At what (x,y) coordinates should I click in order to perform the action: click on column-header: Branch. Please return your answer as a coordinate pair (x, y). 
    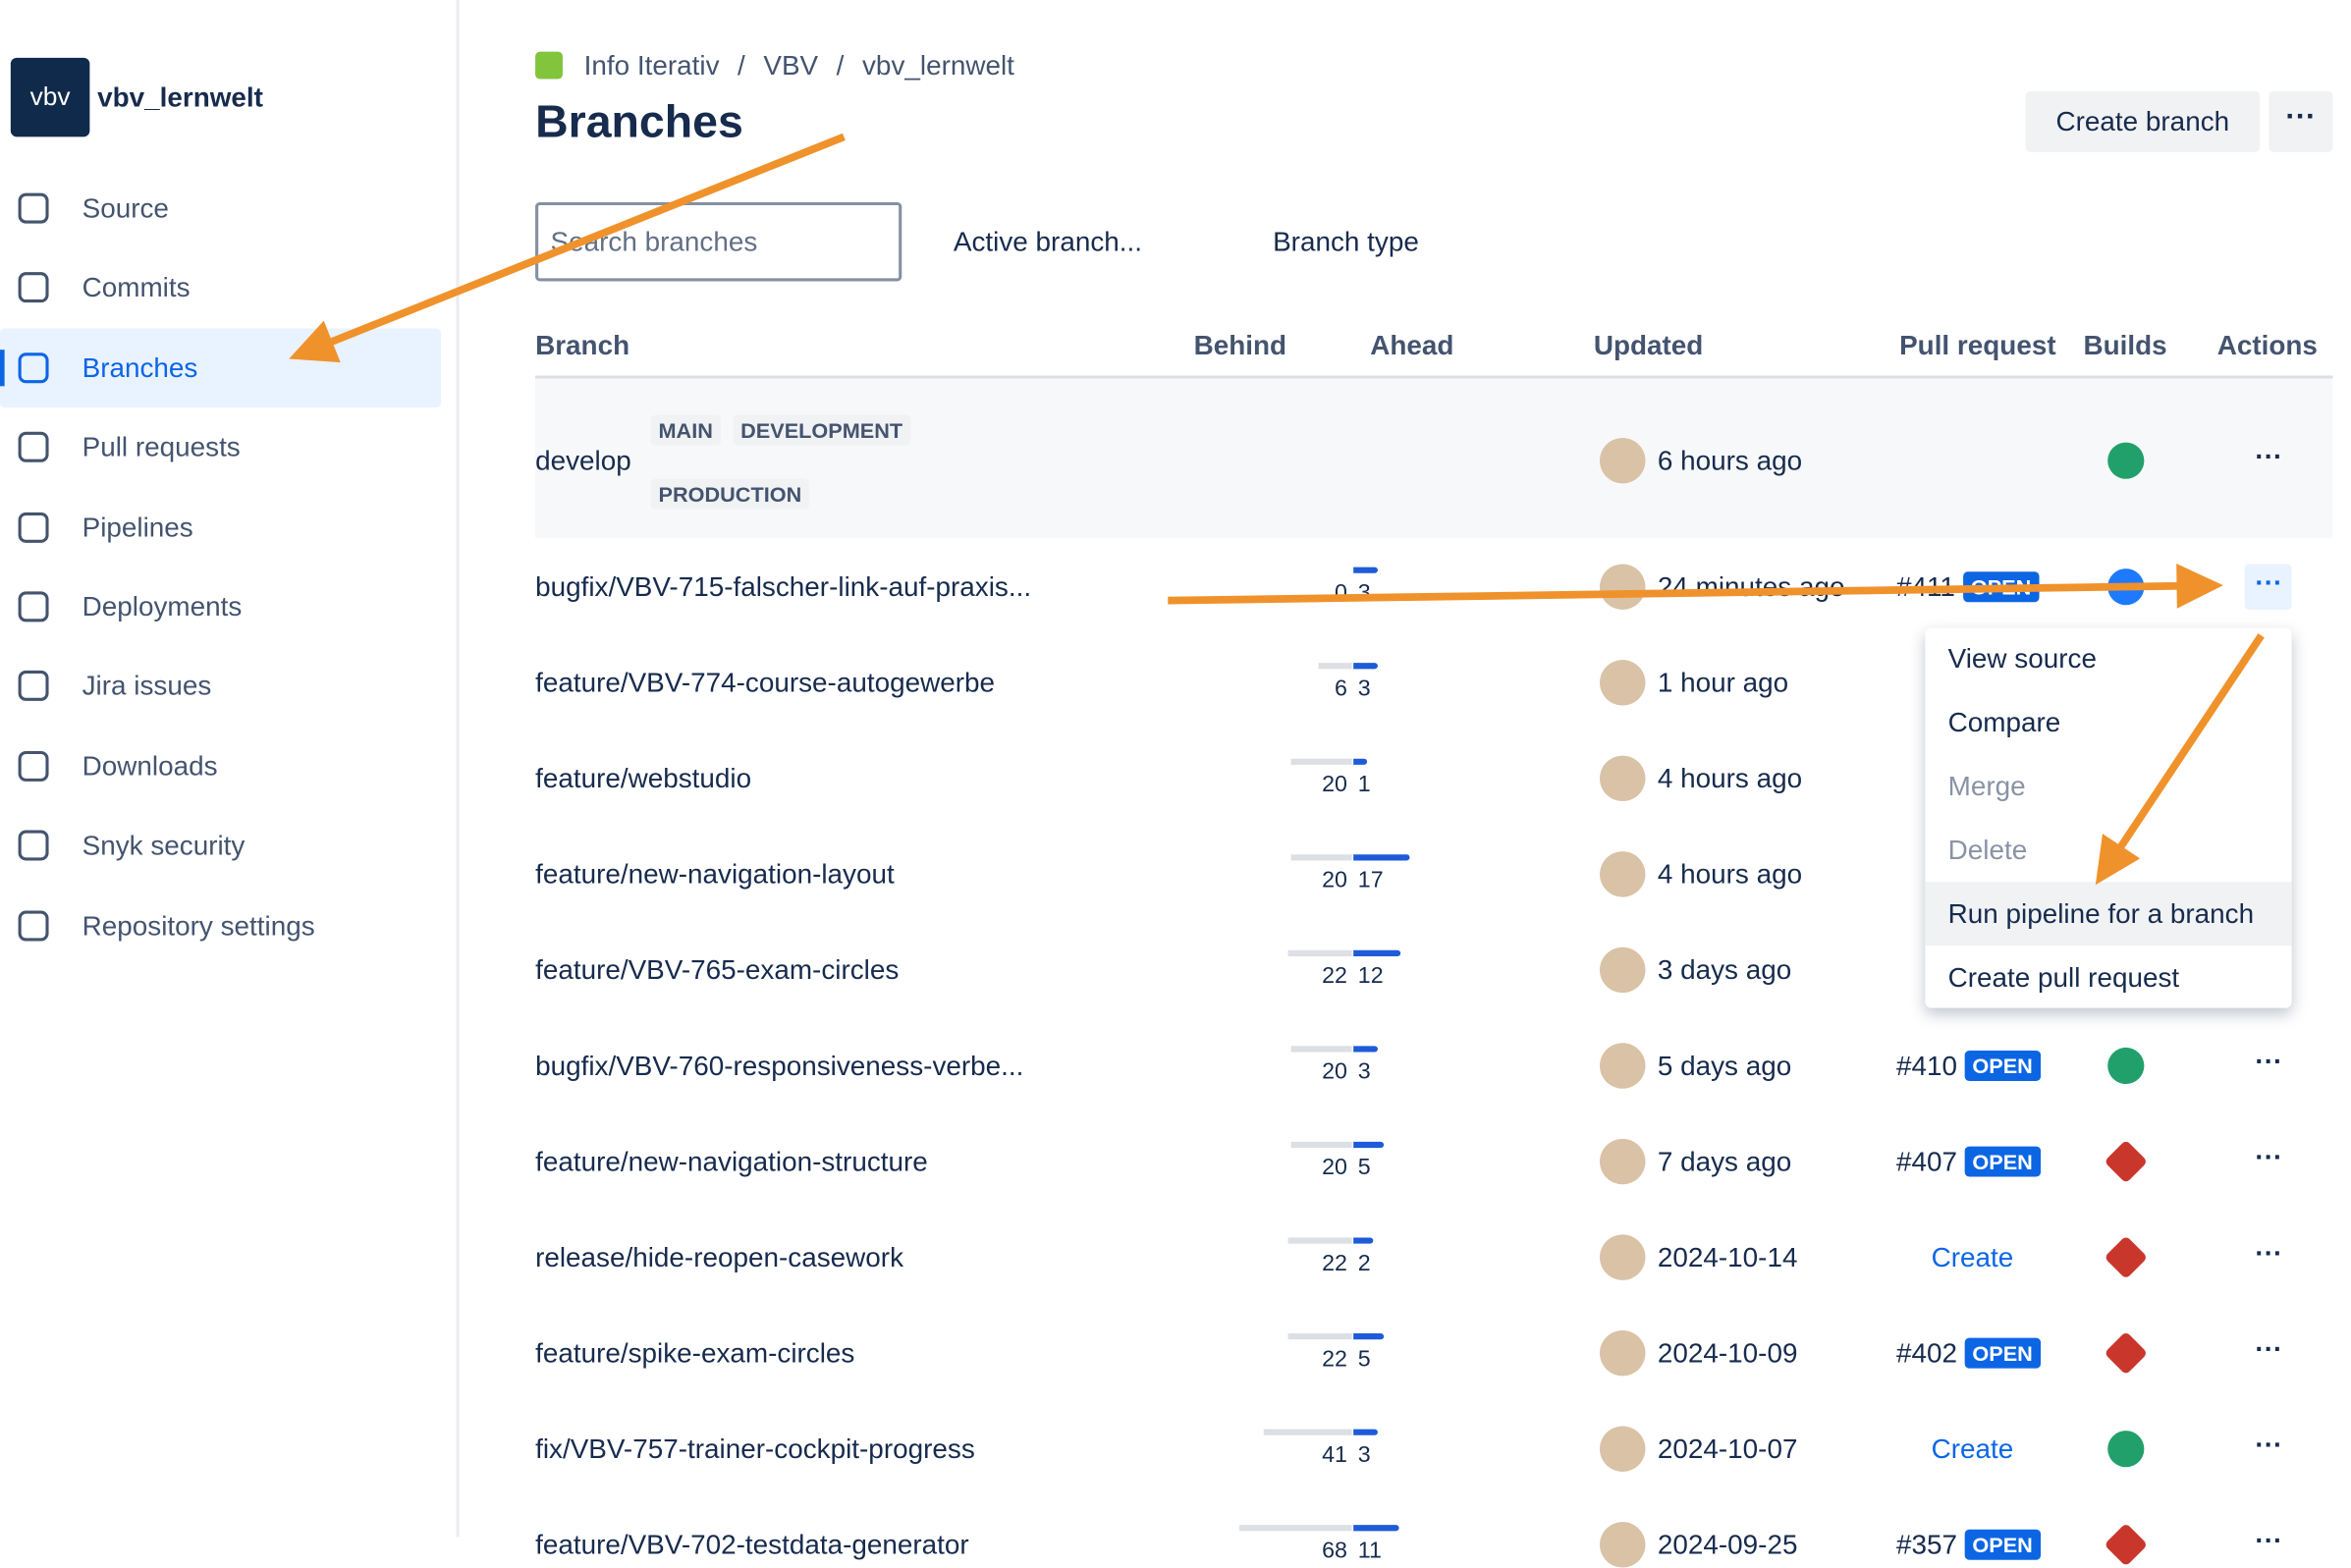
    Looking at the image, I should click on (583, 345).